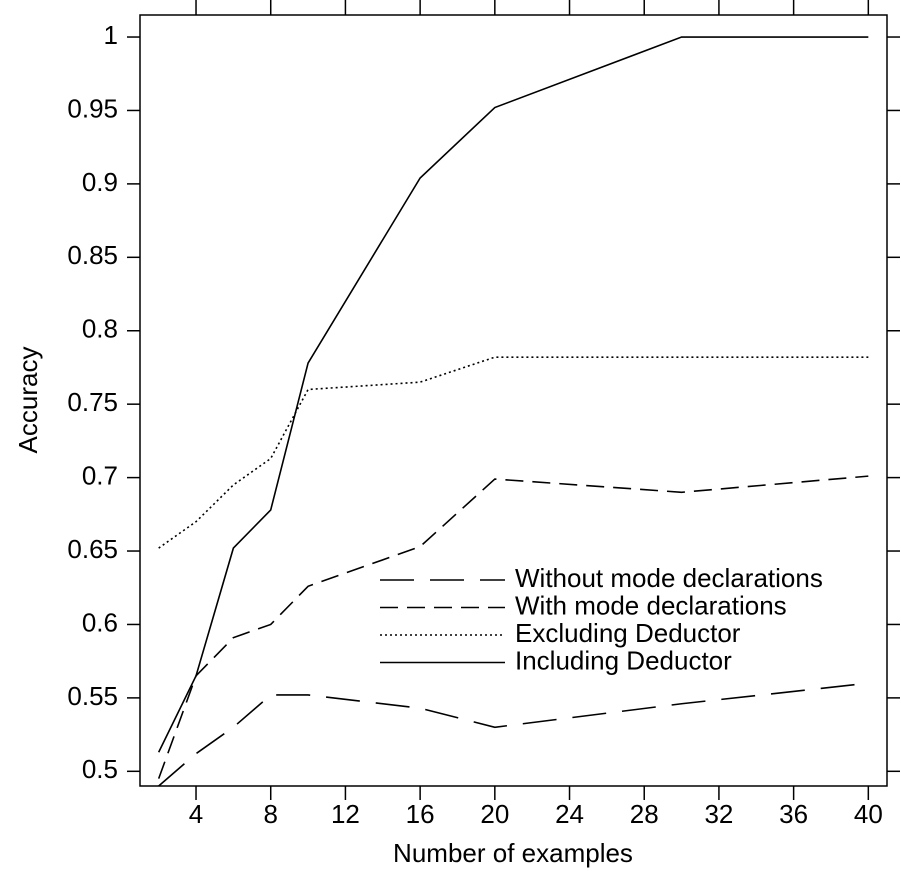 The width and height of the screenshot is (901, 873). Describe the element at coordinates (100, 475) in the screenshot. I see `y-tick-label: 0.7` at that location.